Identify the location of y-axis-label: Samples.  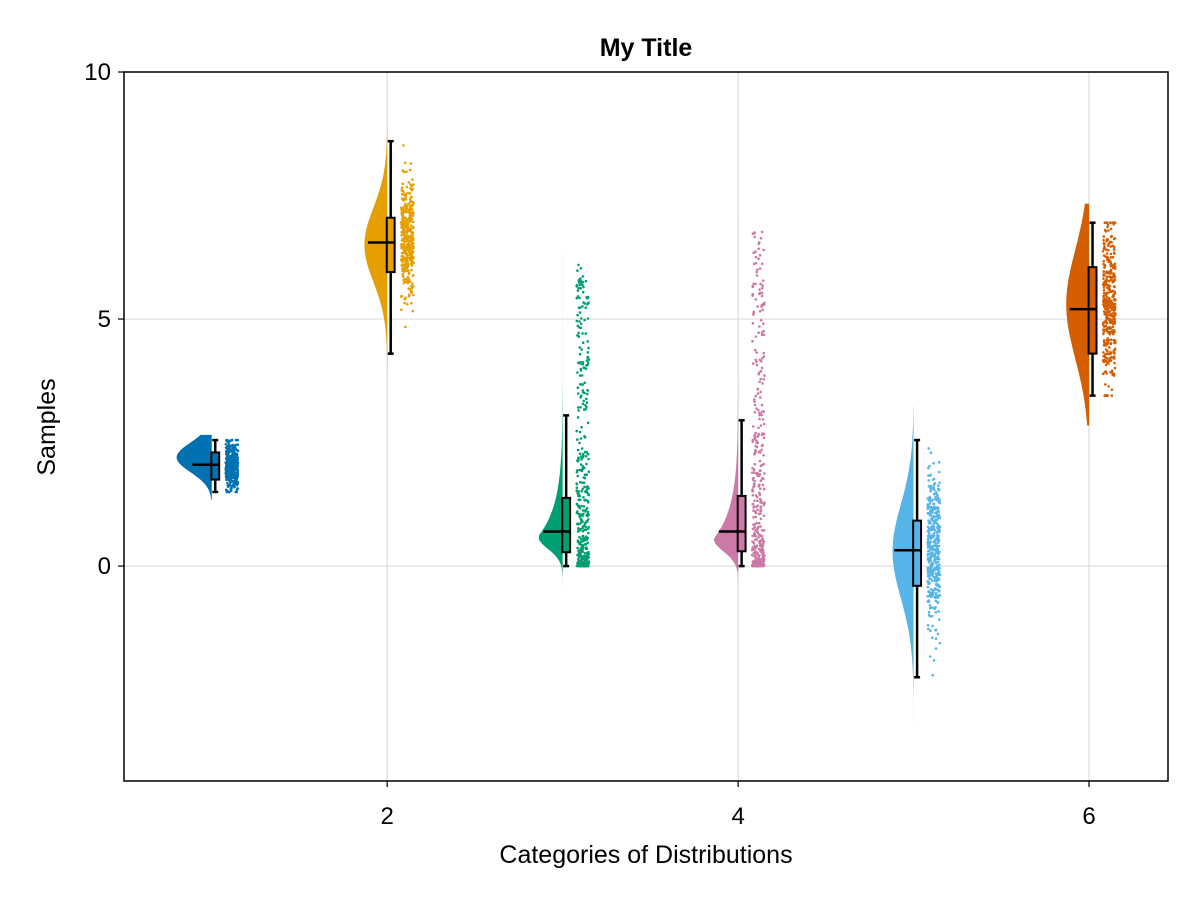
(47, 426).